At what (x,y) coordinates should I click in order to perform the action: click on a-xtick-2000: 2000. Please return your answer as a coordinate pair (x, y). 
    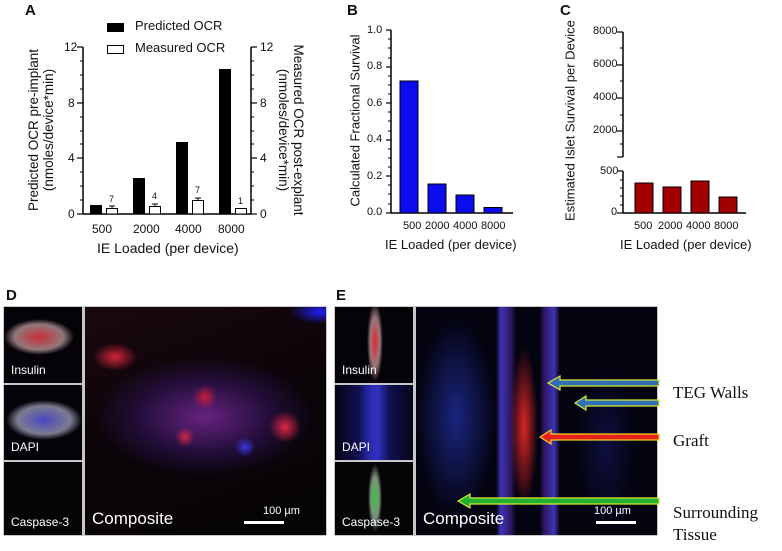
    Looking at the image, I should click on (146, 229).